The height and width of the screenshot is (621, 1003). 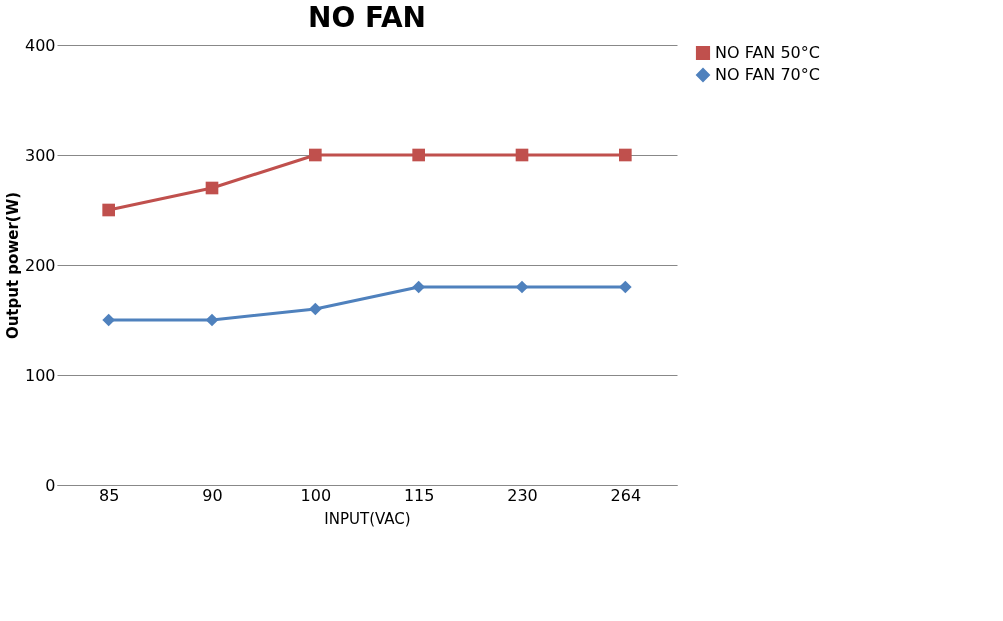 I want to click on x-tick-label: 90, so click(x=212, y=495).